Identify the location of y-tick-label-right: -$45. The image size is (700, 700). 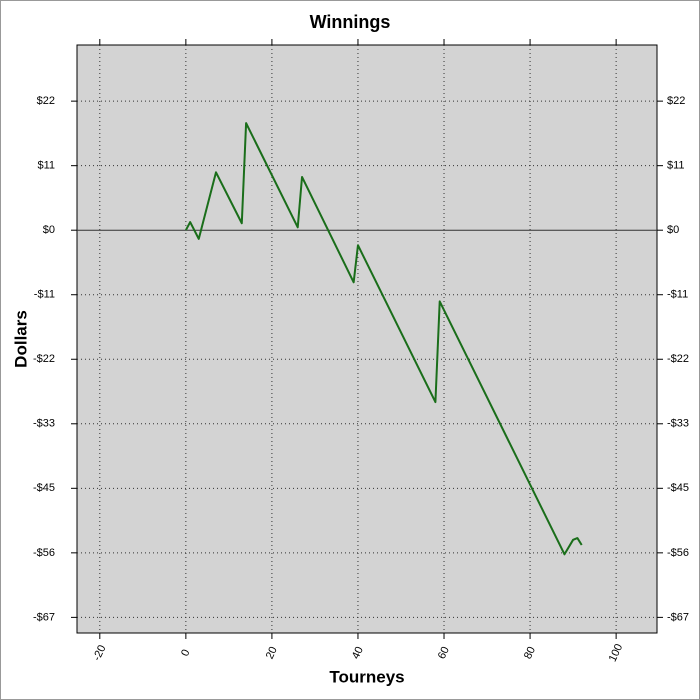
(678, 488).